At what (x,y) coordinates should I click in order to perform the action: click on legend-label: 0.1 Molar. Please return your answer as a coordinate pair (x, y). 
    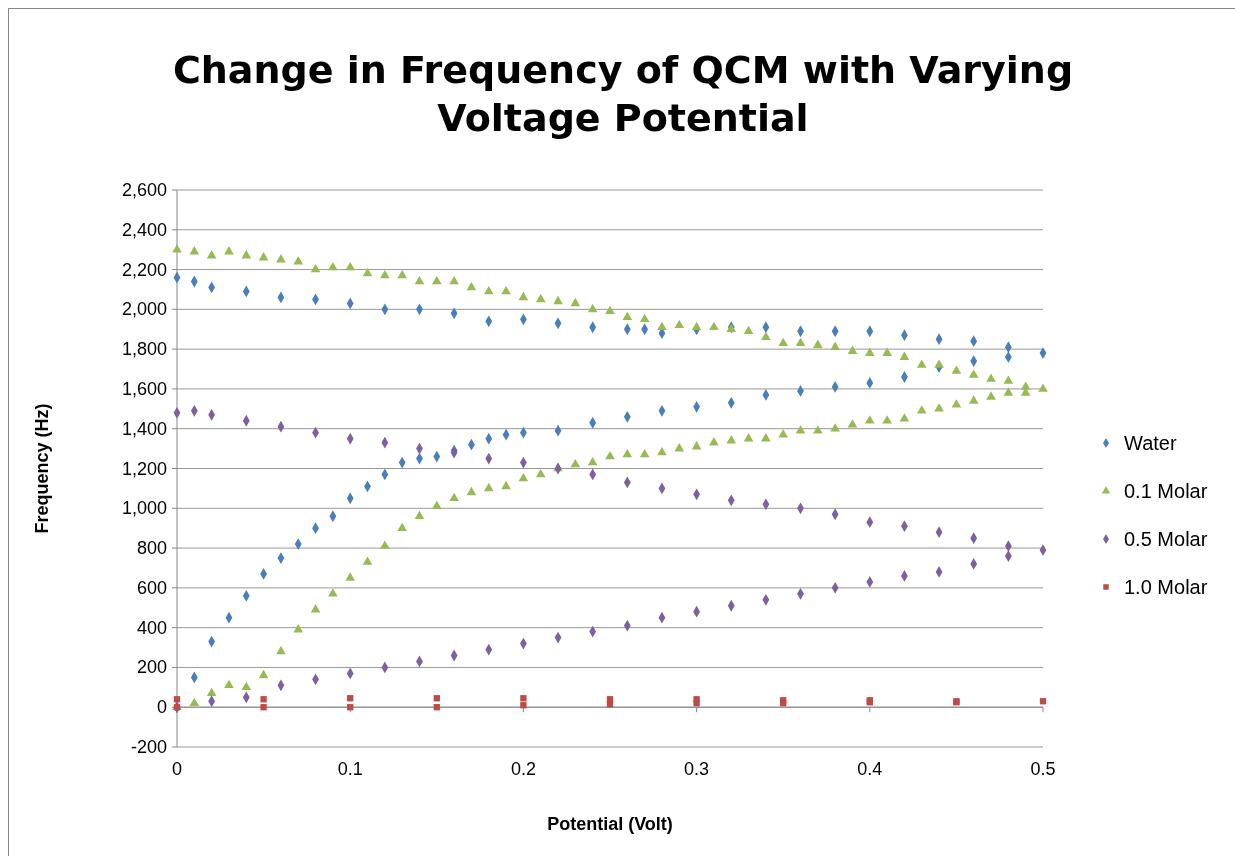
    Looking at the image, I should click on (1166, 491).